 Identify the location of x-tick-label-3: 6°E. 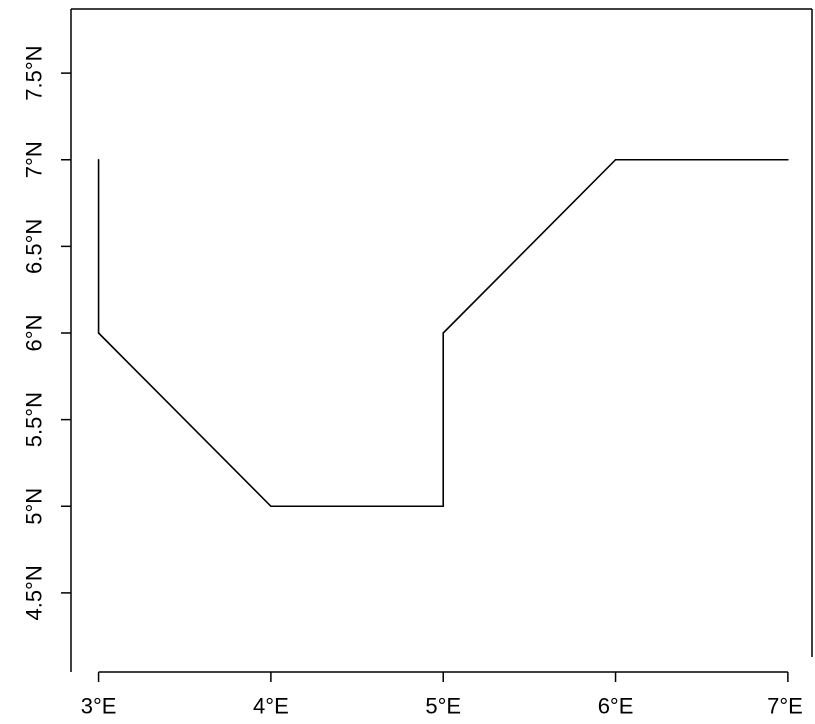
(616, 706).